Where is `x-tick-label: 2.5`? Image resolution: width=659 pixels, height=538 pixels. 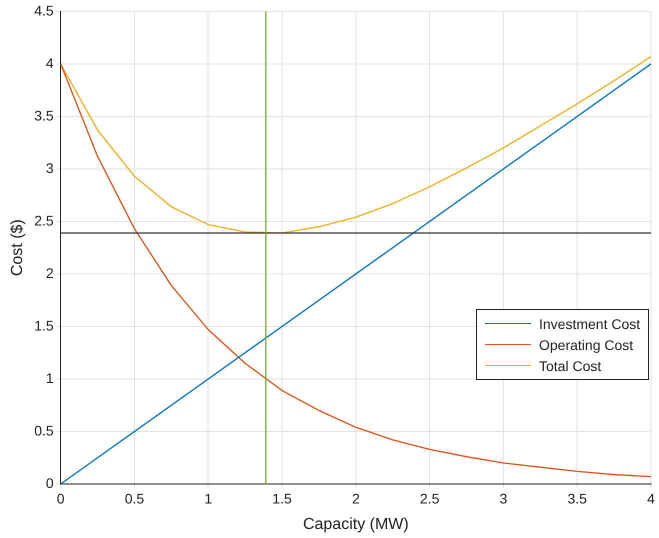
x-tick-label: 2.5 is located at coordinates (430, 498).